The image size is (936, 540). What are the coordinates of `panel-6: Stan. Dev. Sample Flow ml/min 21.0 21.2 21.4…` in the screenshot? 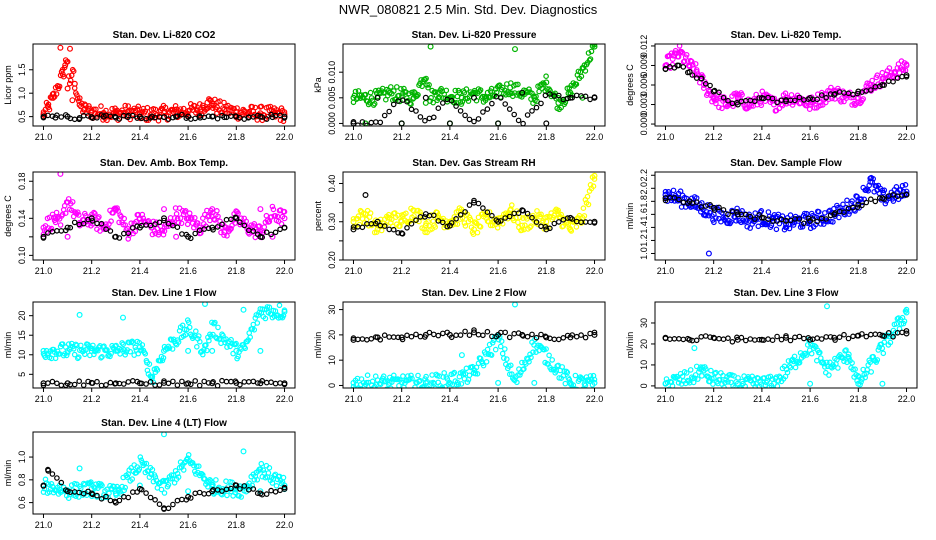 It's located at (771, 217).